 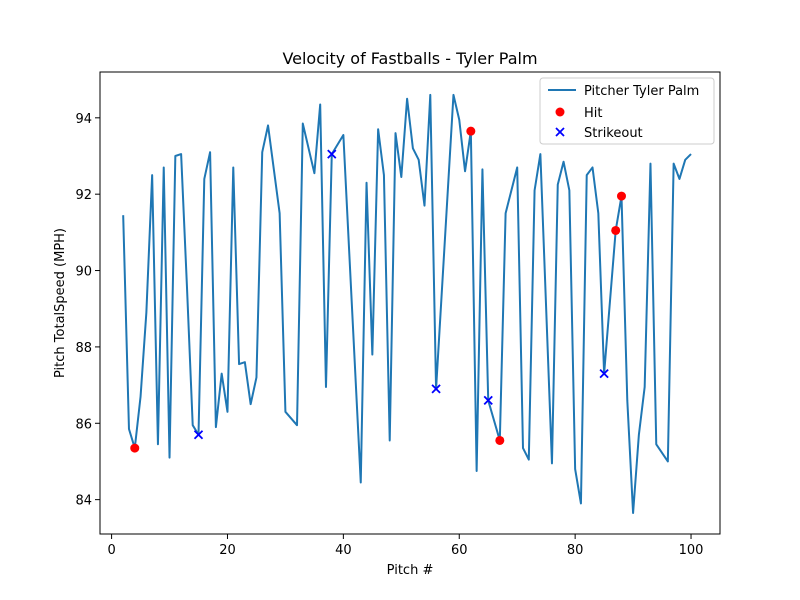 What do you see at coordinates (560, 112) in the screenshot?
I see `legend-hit-swatch` at bounding box center [560, 112].